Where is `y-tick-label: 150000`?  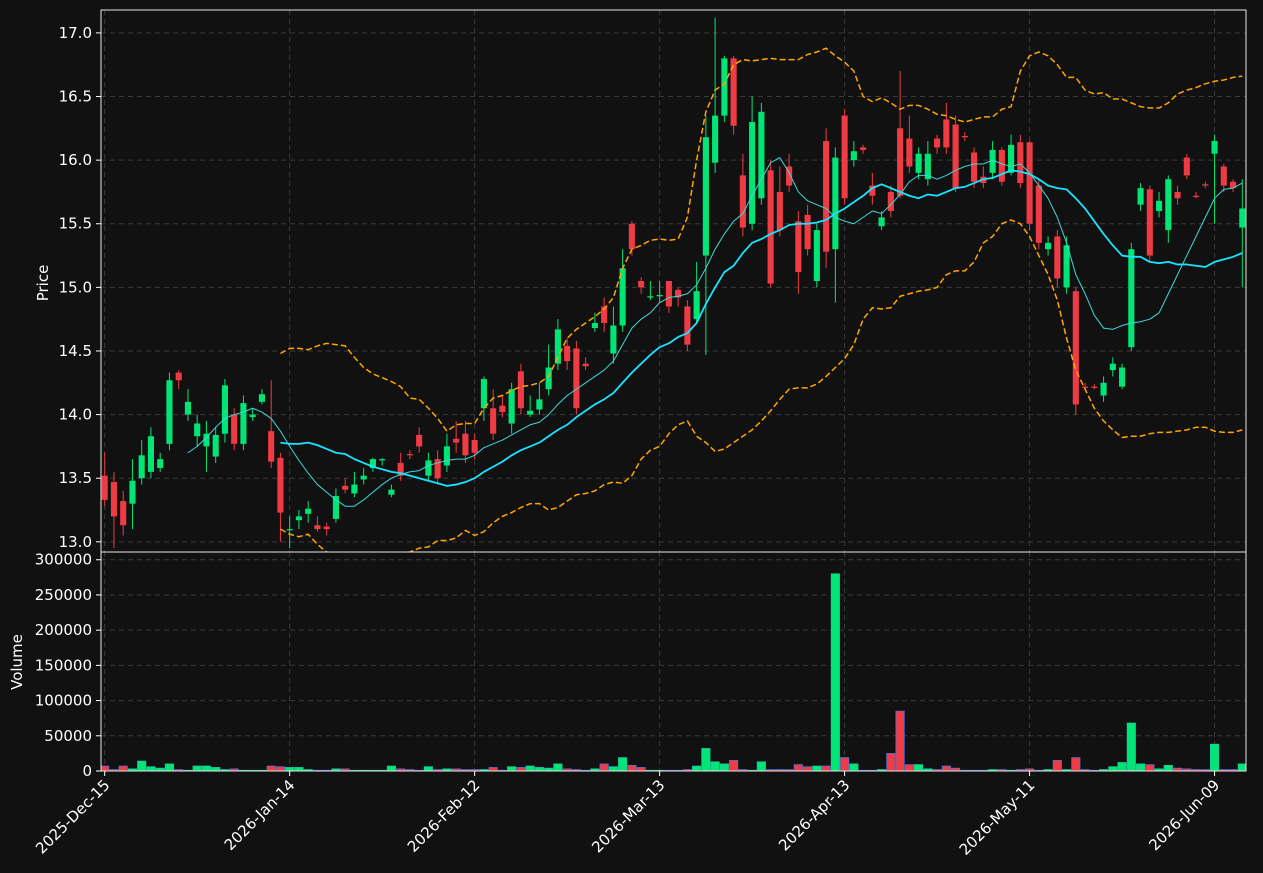
y-tick-label: 150000 is located at coordinates (63, 665).